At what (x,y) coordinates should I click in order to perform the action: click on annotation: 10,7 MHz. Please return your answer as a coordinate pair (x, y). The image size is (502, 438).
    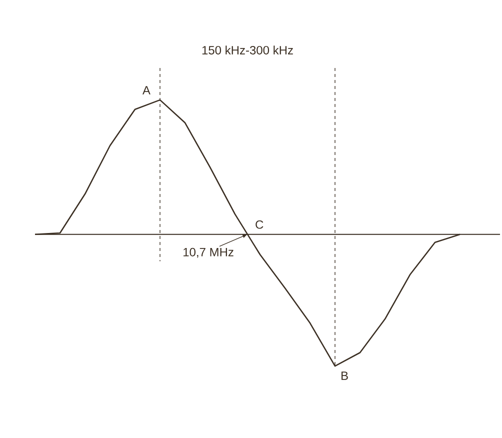
    Looking at the image, I should click on (209, 253).